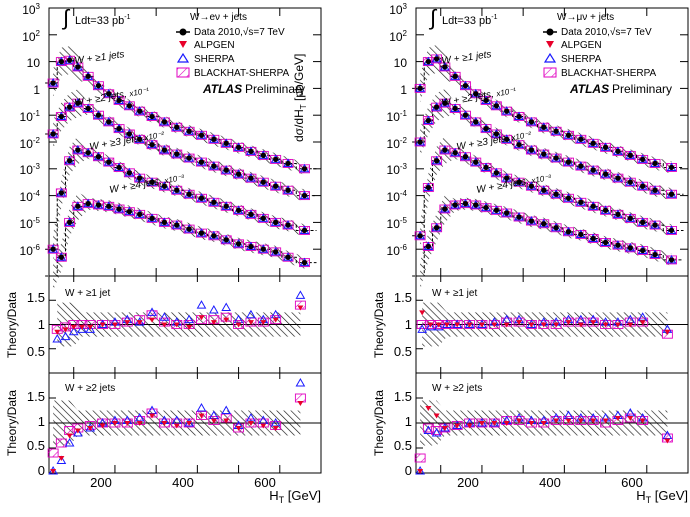 This screenshot has width=690, height=517. Describe the element at coordinates (101, 482) in the screenshot. I see `xtick-label: 200` at that location.